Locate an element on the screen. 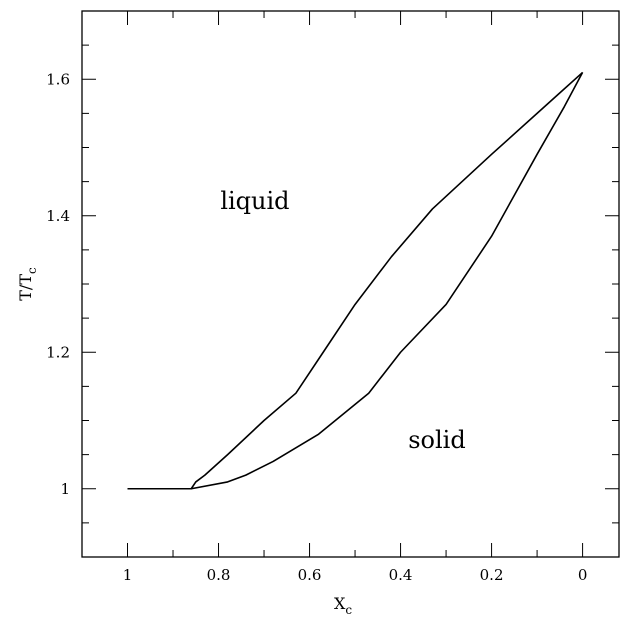 Image resolution: width=620 pixels, height=617 pixels. x-tick-label: 0.4 is located at coordinates (401, 575).